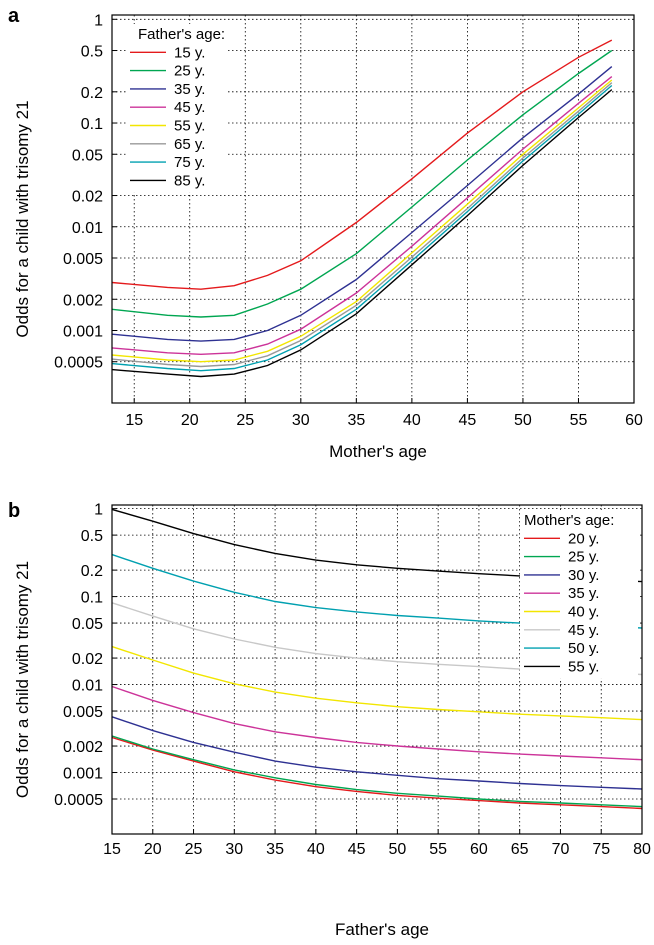 Image resolution: width=654 pixels, height=945 pixels. Describe the element at coordinates (583, 575) in the screenshot. I see `legend-entry-label: 30 y.` at that location.